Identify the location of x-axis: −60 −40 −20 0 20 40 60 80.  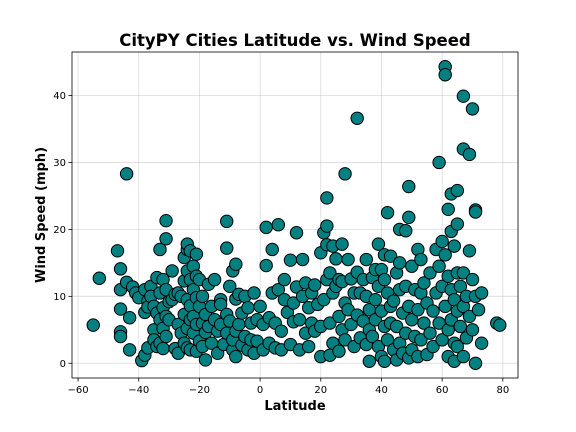
(288, 387).